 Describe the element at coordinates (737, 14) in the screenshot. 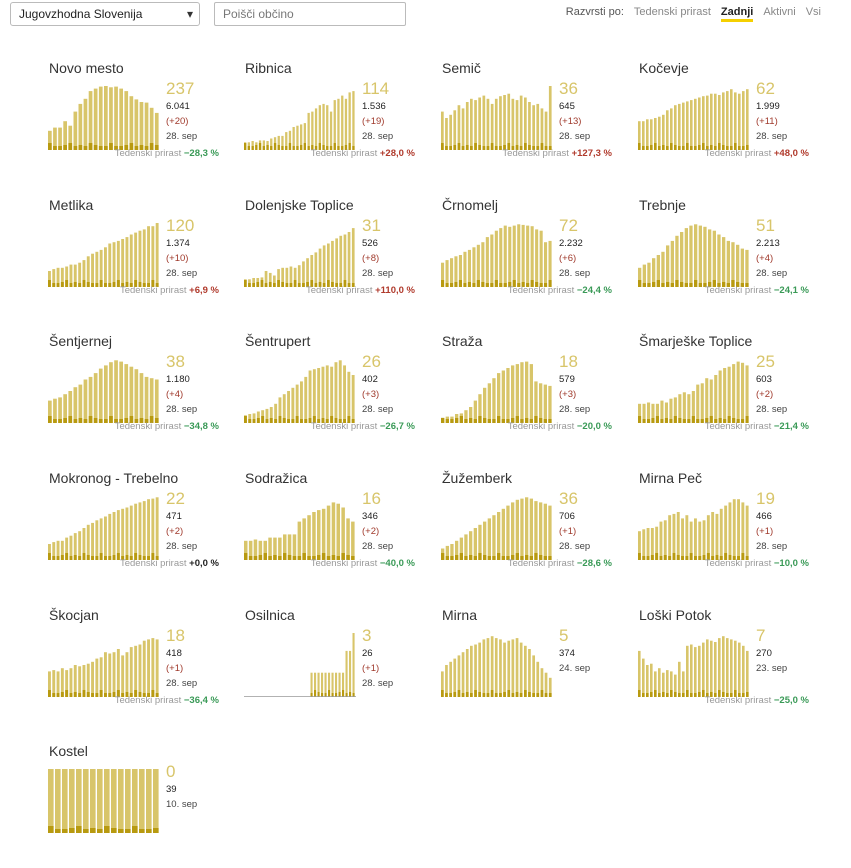

I see `sort-option-zadnji: Zadnji` at that location.